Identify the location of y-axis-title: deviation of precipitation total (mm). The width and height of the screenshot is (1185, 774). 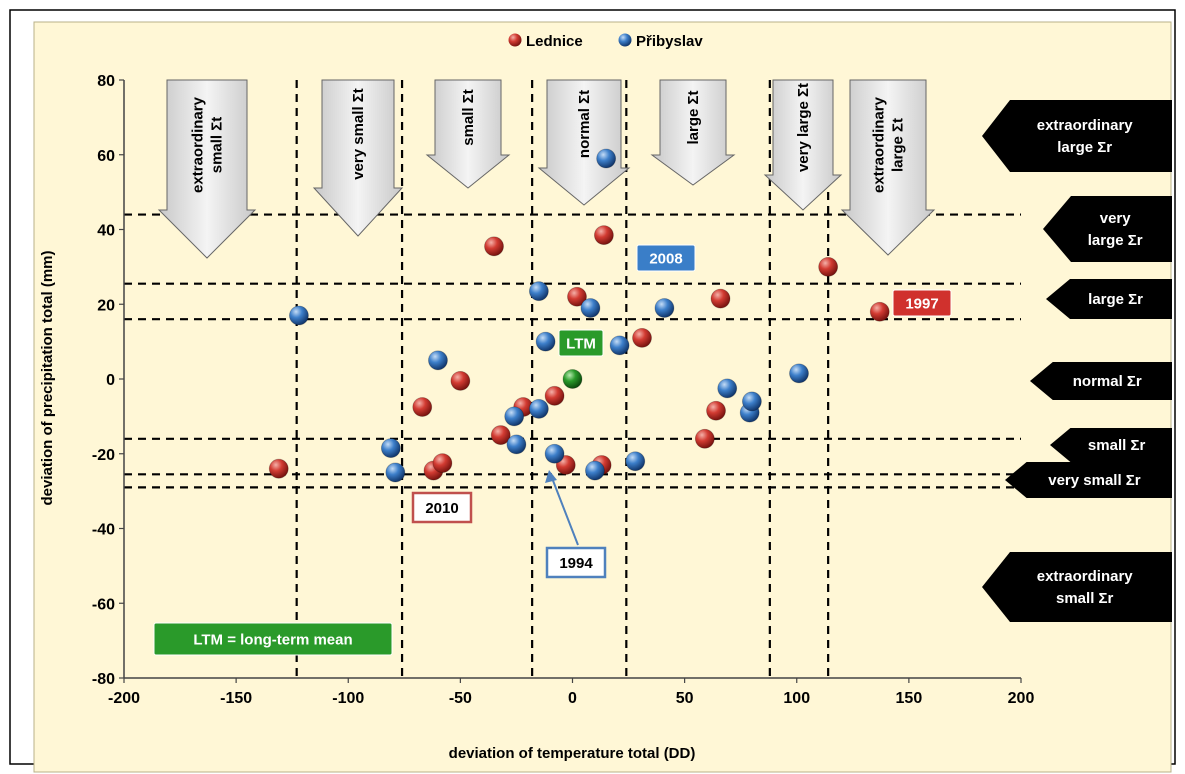
(47, 377).